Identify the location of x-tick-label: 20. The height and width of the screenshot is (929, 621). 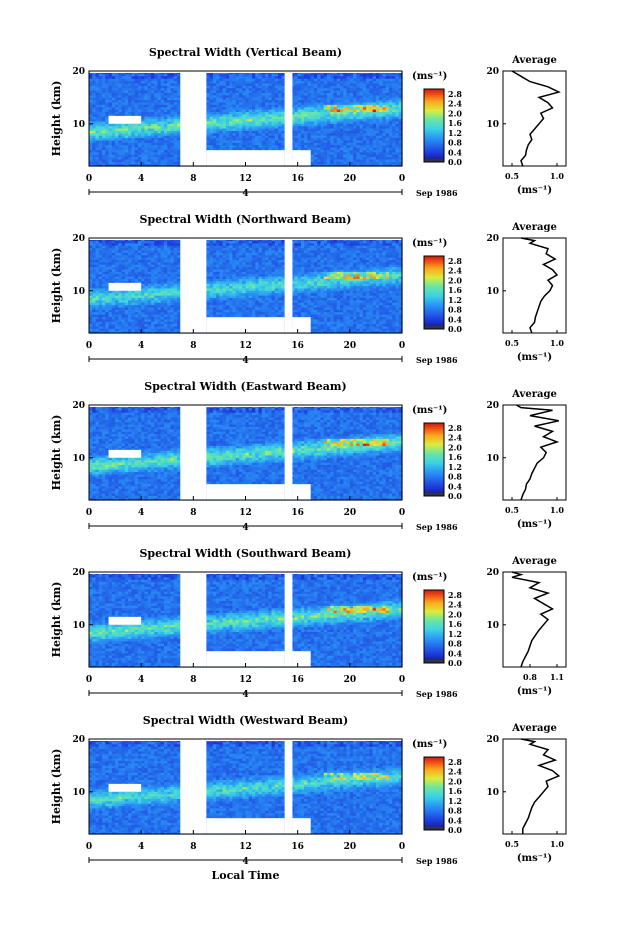
(350, 179).